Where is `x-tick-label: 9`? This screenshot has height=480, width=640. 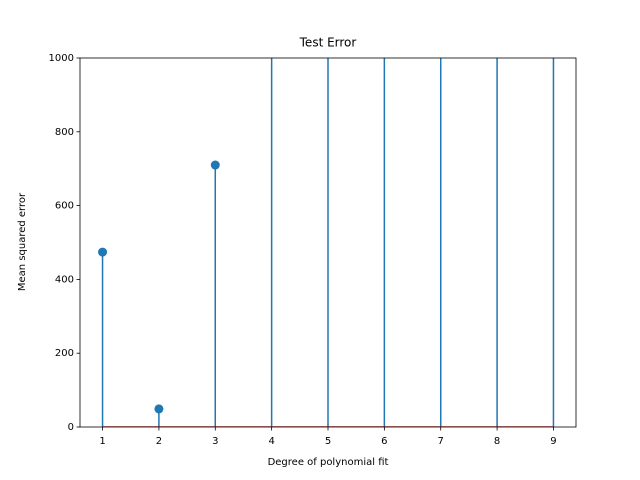 x-tick-label: 9 is located at coordinates (553, 441).